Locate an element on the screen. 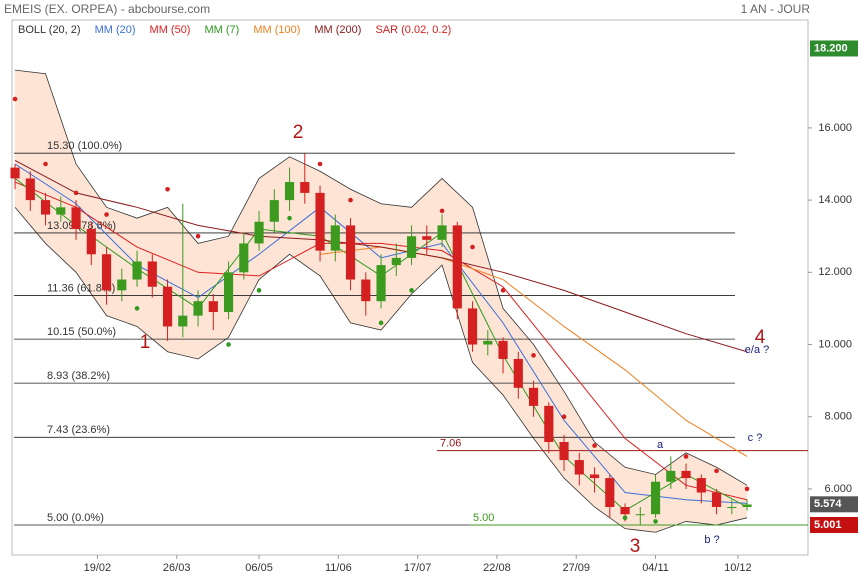  y-tick-label: 14.000 is located at coordinates (835, 200).